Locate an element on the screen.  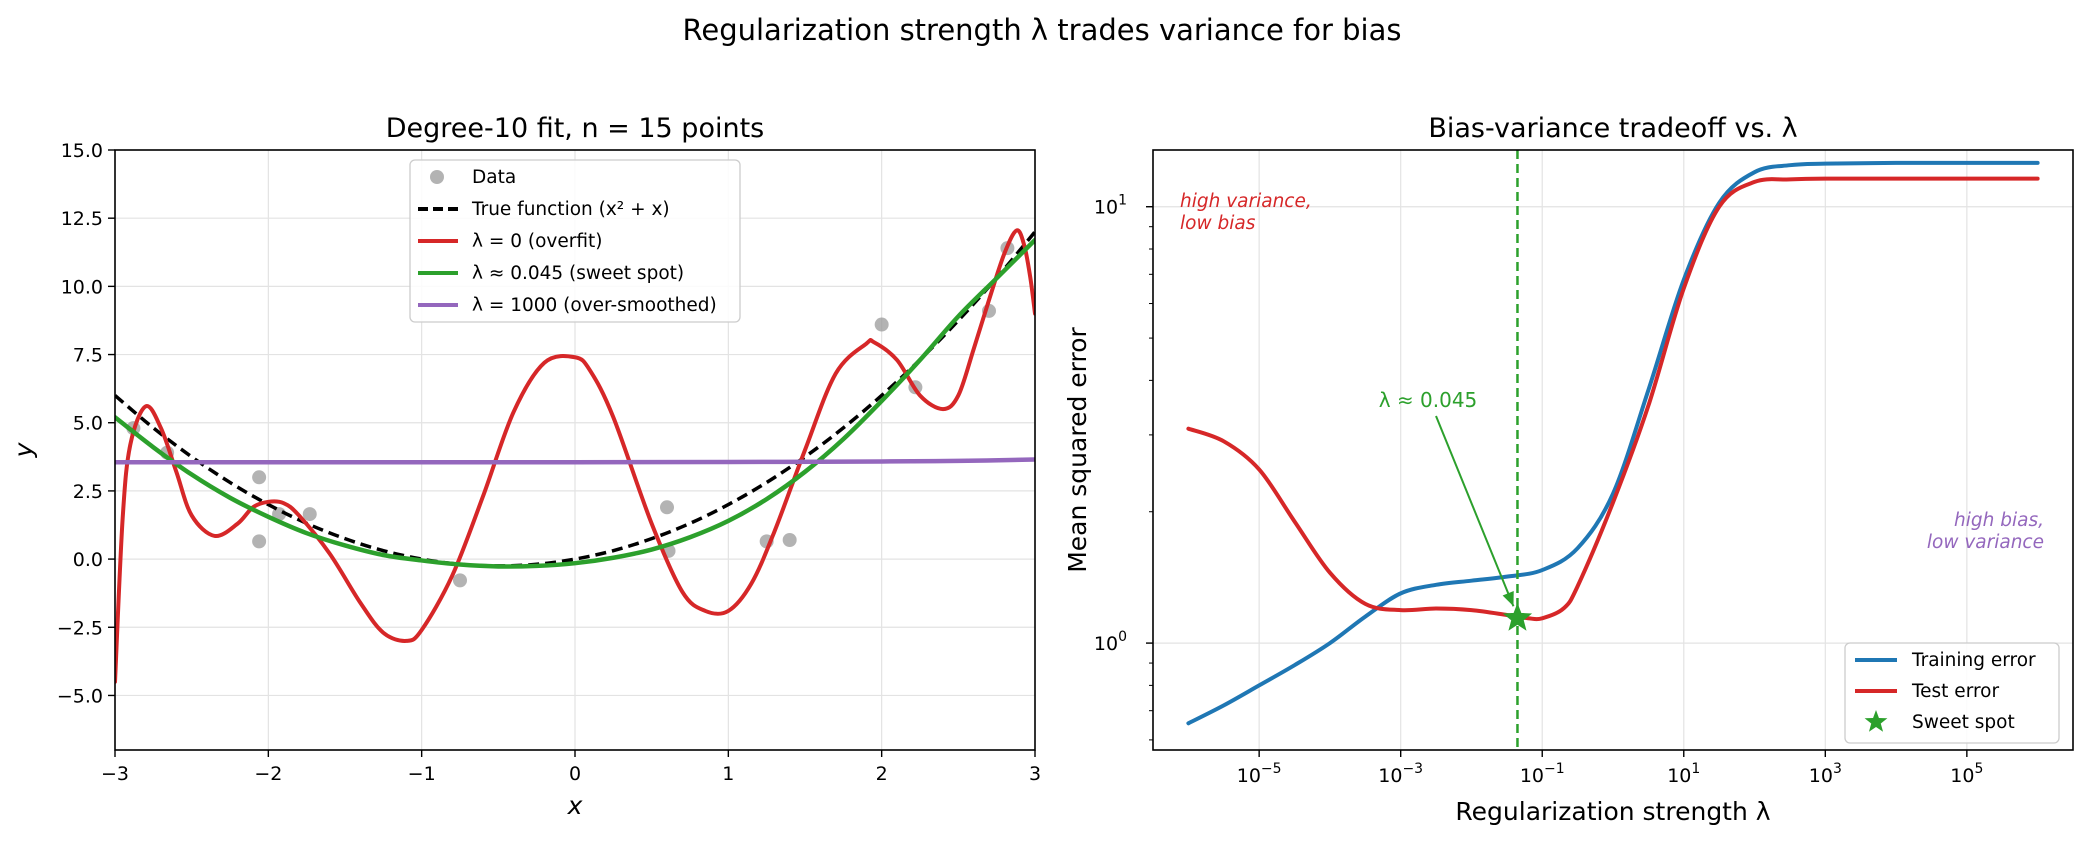
legend-entry-label: λ ≈ 0.045 (sweet spot) is located at coordinates (578, 273).